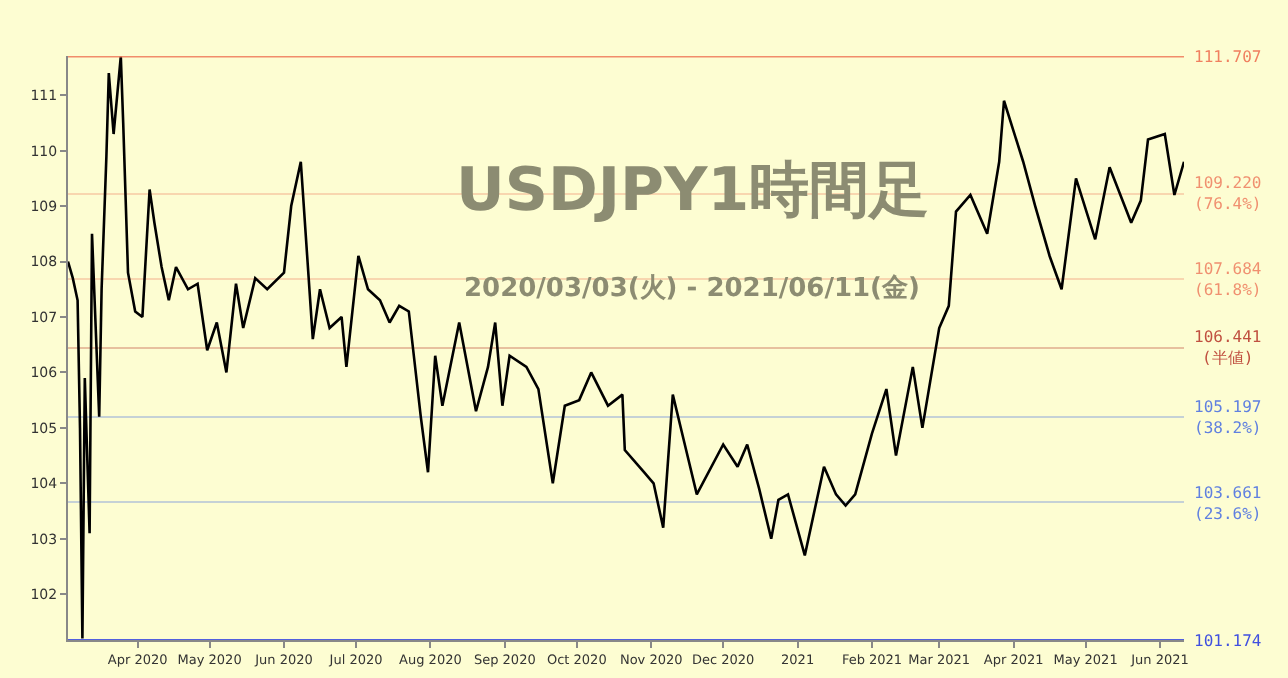 Image resolution: width=1288 pixels, height=678 pixels. I want to click on ref-line-label: 103.661 (23.6%), so click(1228, 503).